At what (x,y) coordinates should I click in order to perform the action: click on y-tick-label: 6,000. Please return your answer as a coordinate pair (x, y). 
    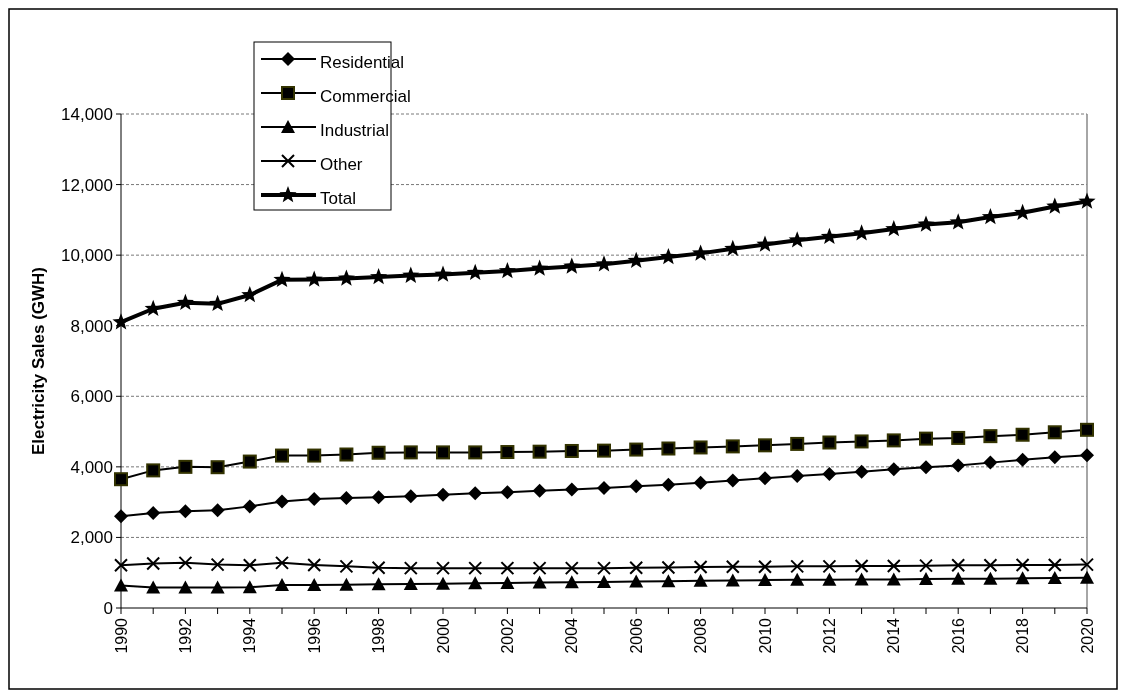
    Looking at the image, I should click on (91, 397).